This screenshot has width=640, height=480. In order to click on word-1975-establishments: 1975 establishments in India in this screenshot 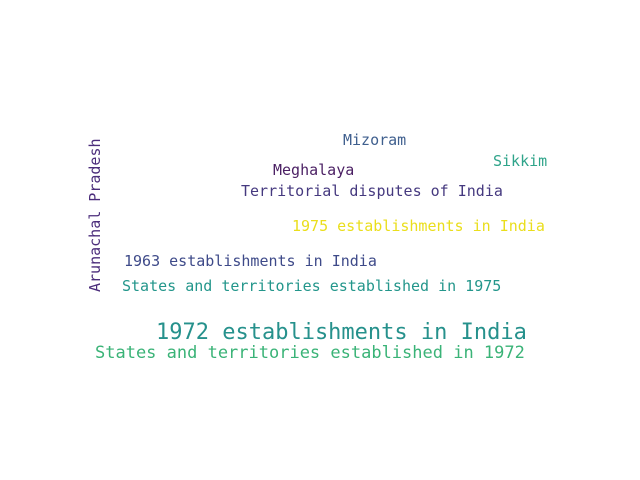, I will do `click(418, 226)`.